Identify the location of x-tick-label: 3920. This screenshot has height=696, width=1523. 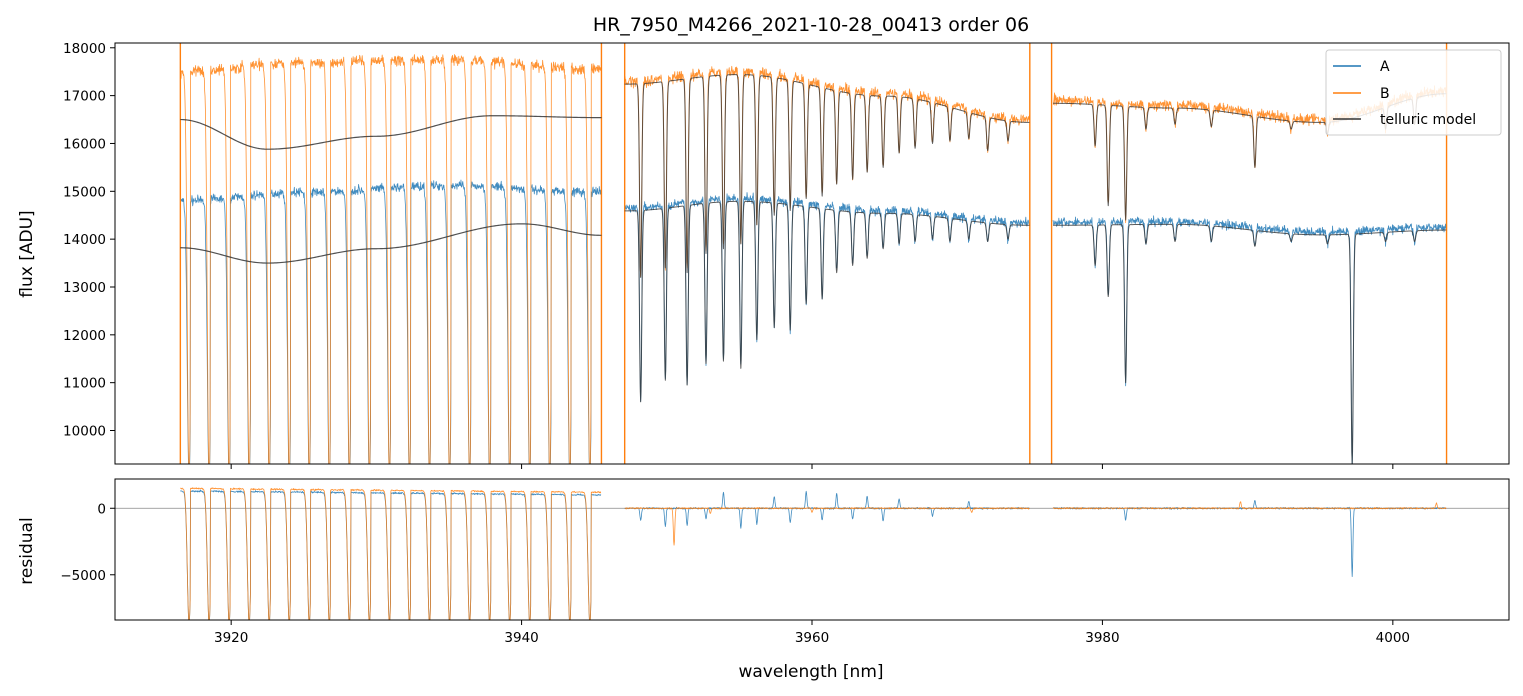
(231, 638).